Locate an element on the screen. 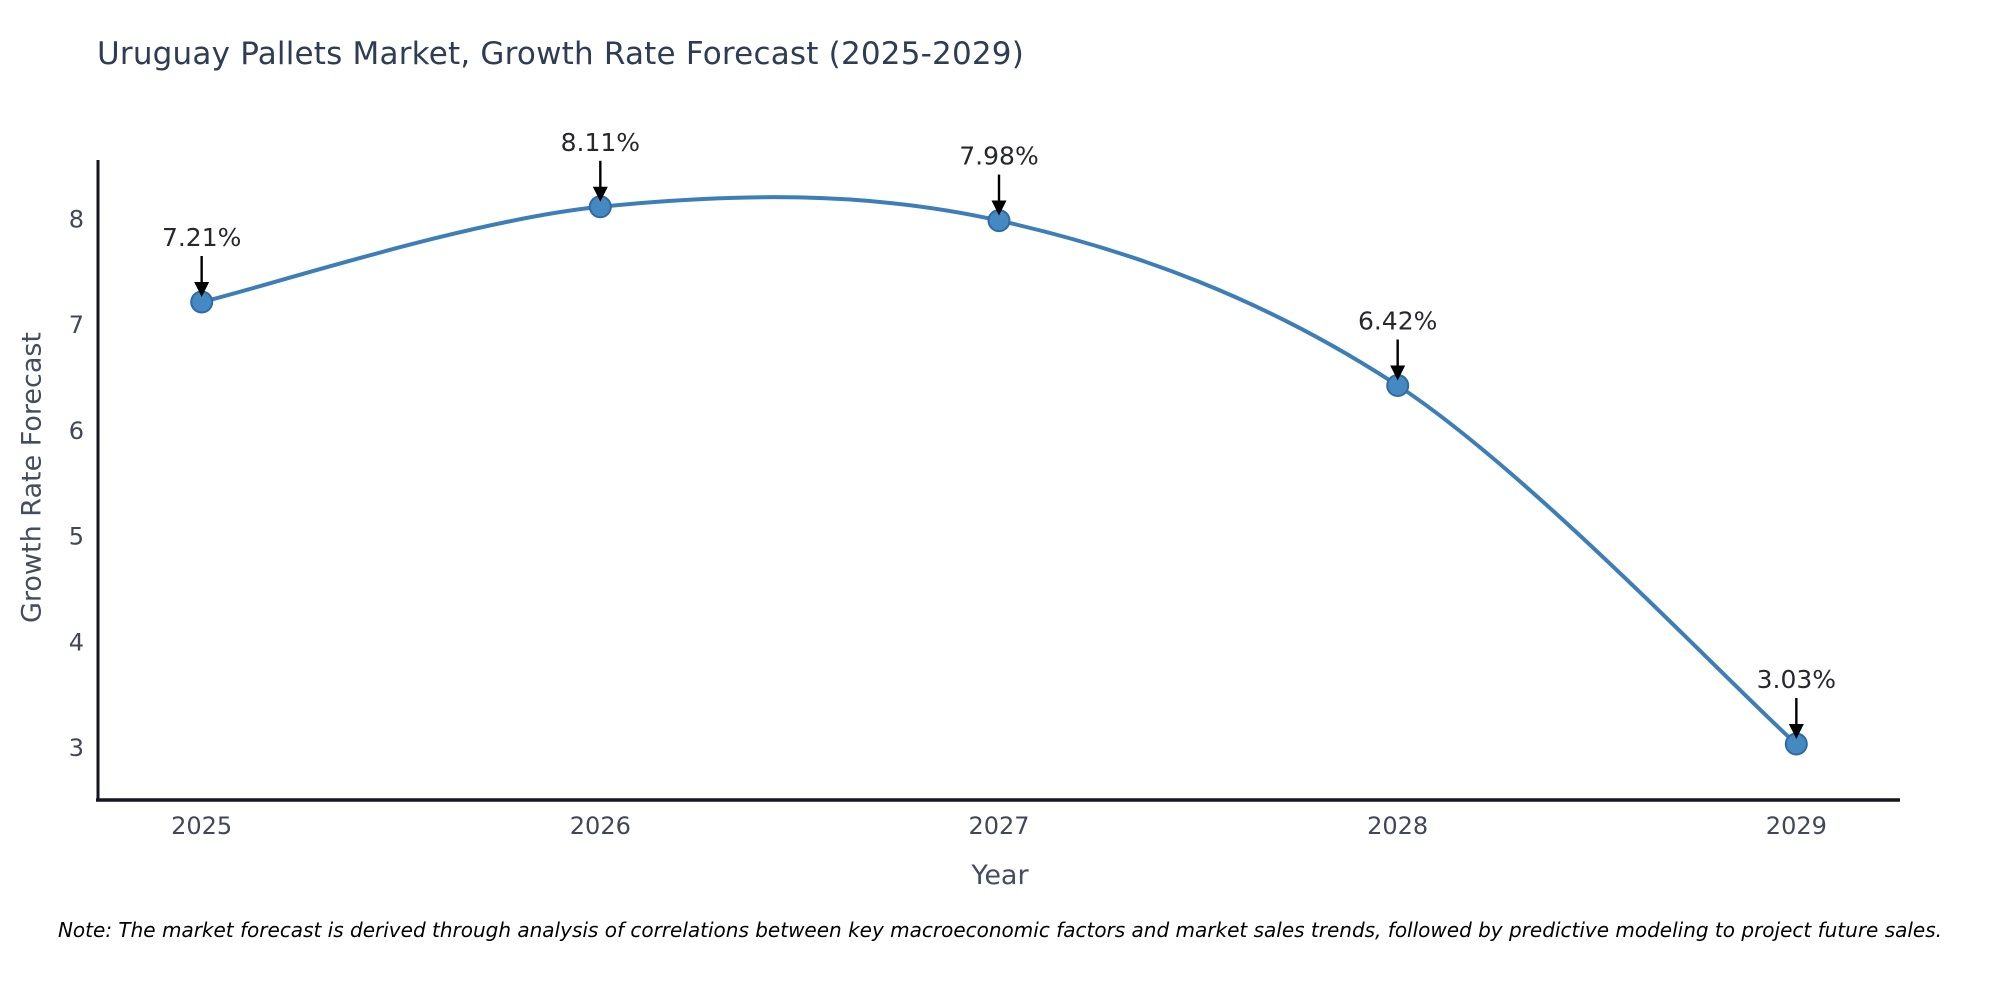 This screenshot has width=2000, height=1000. annotation-arrow-head-2027 is located at coordinates (999, 208).